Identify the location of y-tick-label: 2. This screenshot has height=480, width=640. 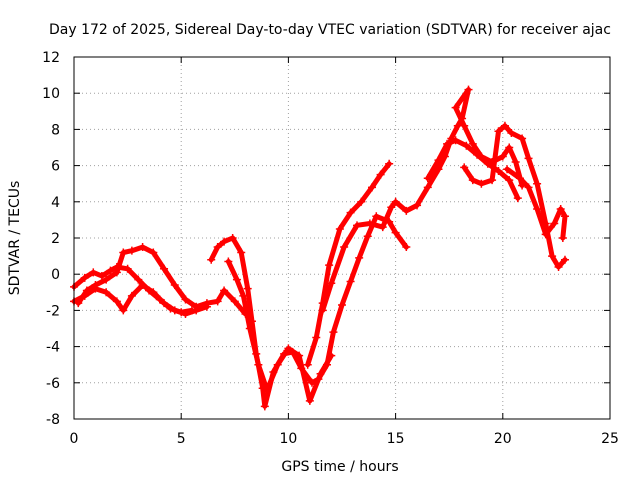
(55, 239).